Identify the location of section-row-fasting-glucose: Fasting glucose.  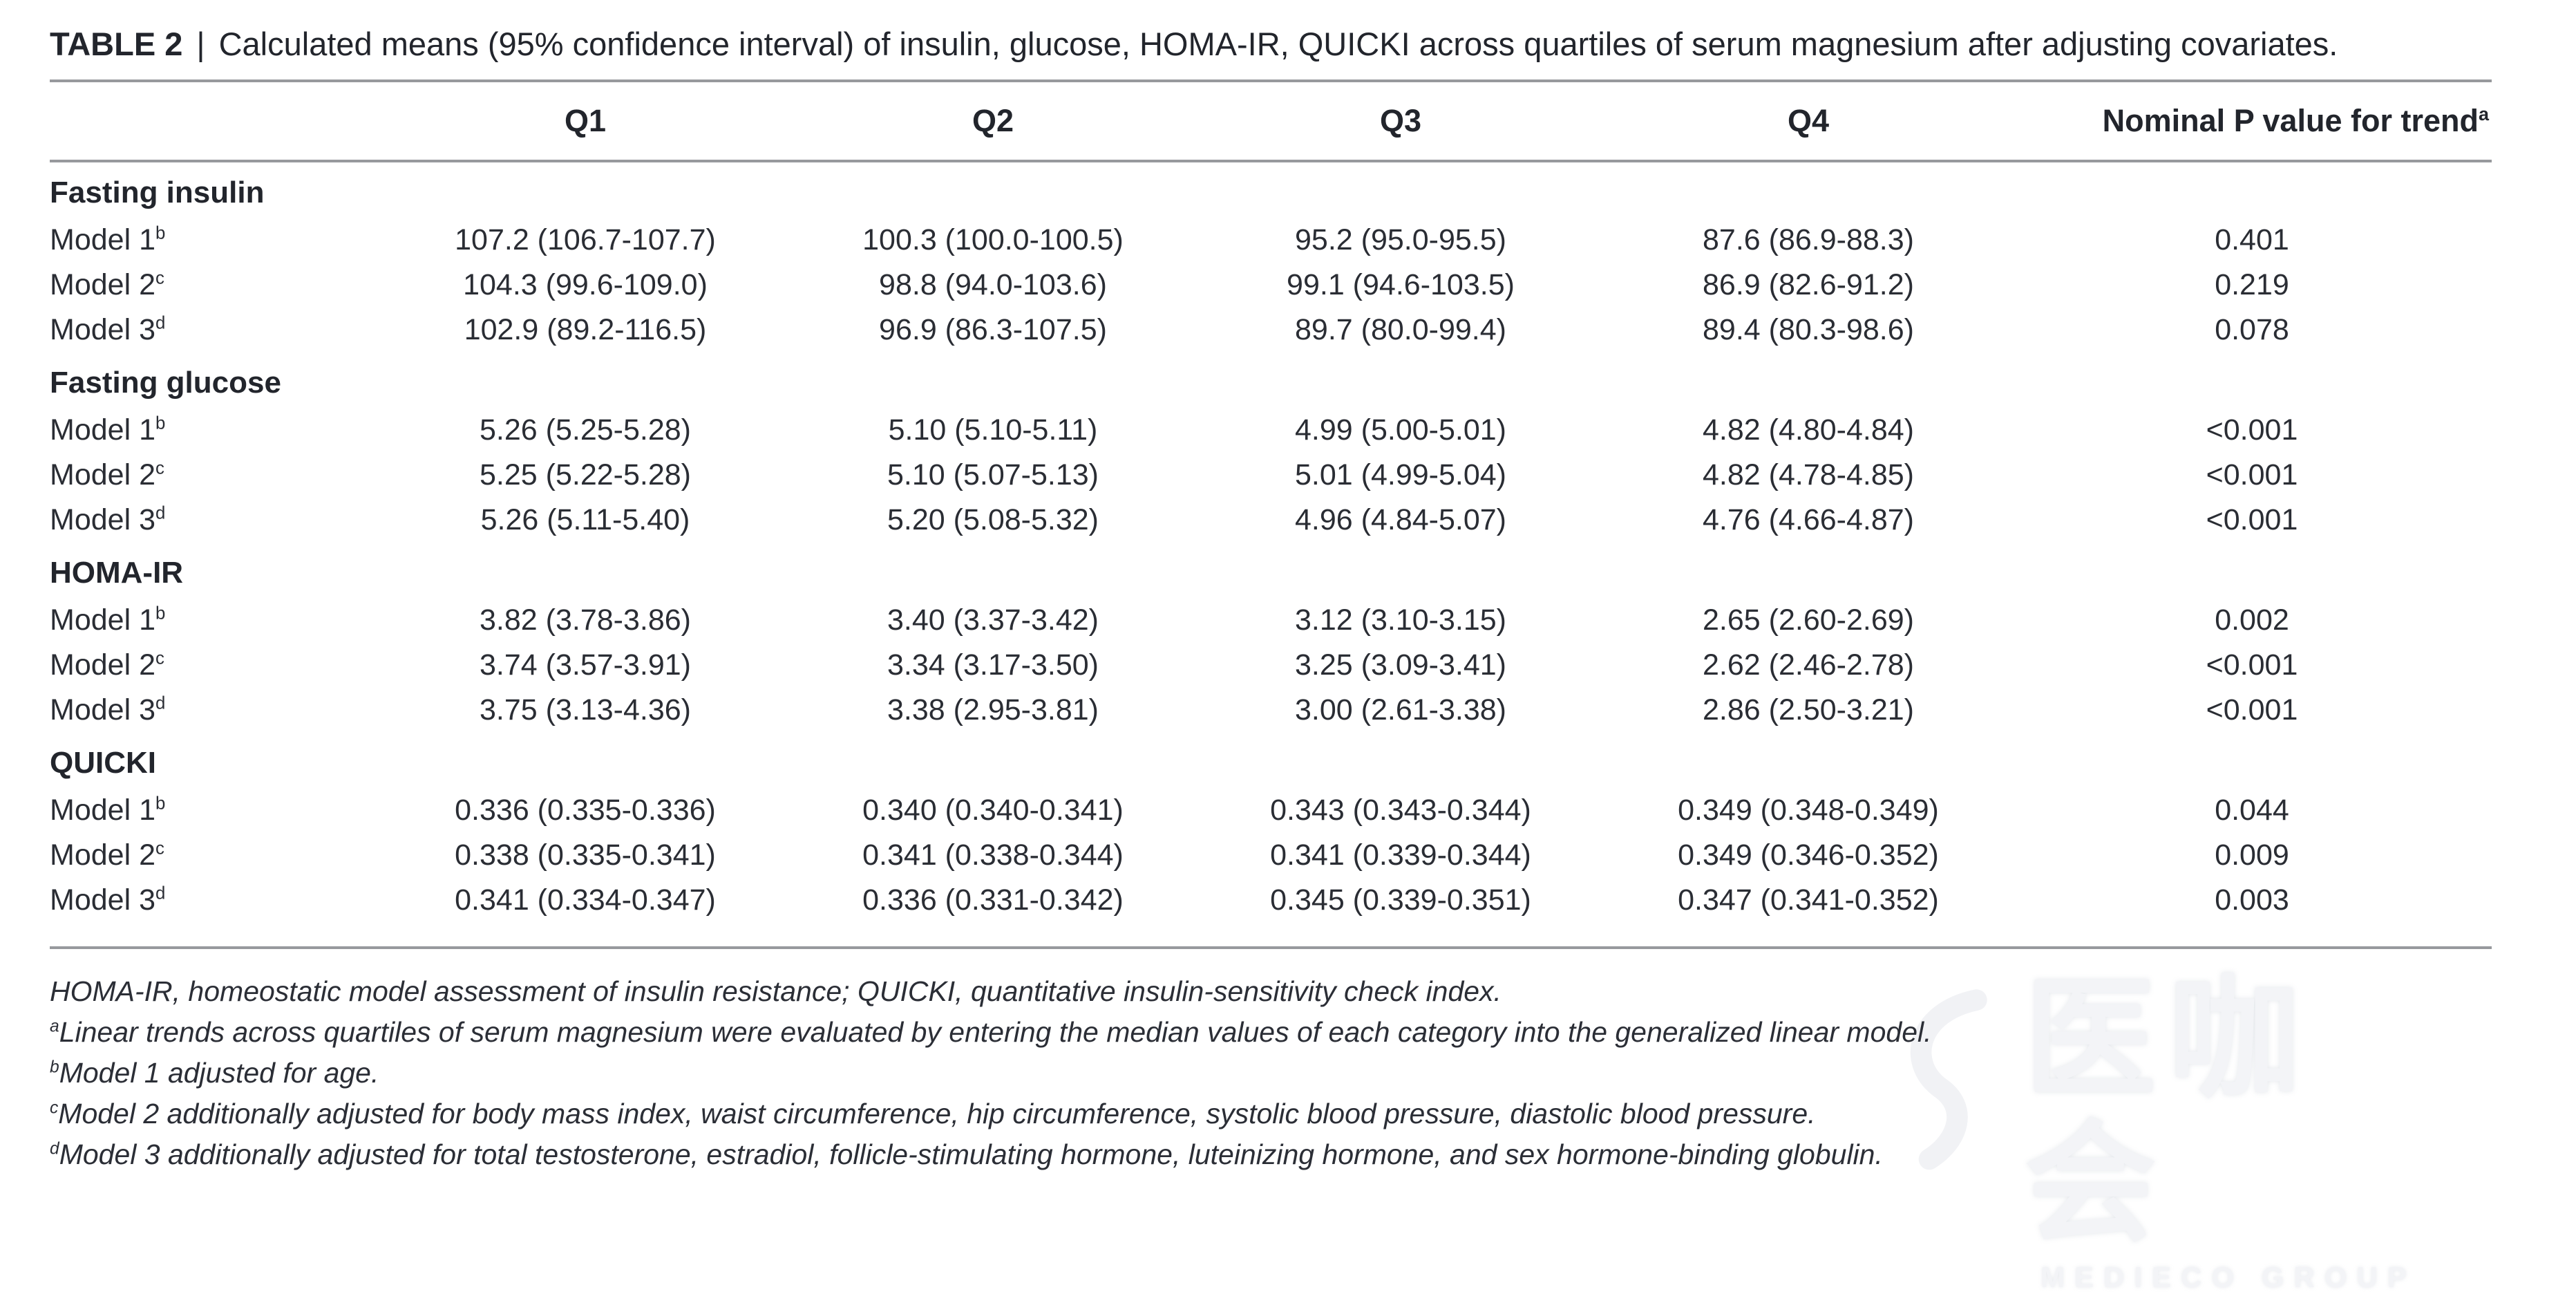
(1271, 380).